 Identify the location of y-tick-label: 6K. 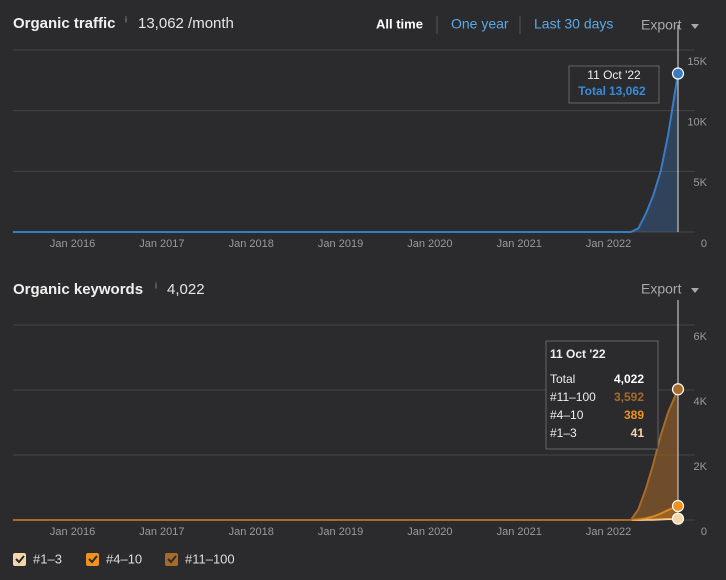
(701, 337).